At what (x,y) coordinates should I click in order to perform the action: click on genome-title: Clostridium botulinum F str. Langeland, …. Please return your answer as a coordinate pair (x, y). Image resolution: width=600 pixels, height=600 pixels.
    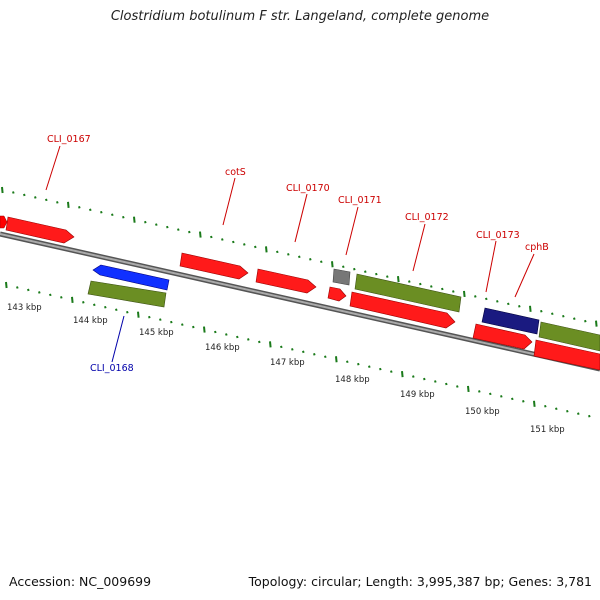
    Looking at the image, I should click on (300, 16).